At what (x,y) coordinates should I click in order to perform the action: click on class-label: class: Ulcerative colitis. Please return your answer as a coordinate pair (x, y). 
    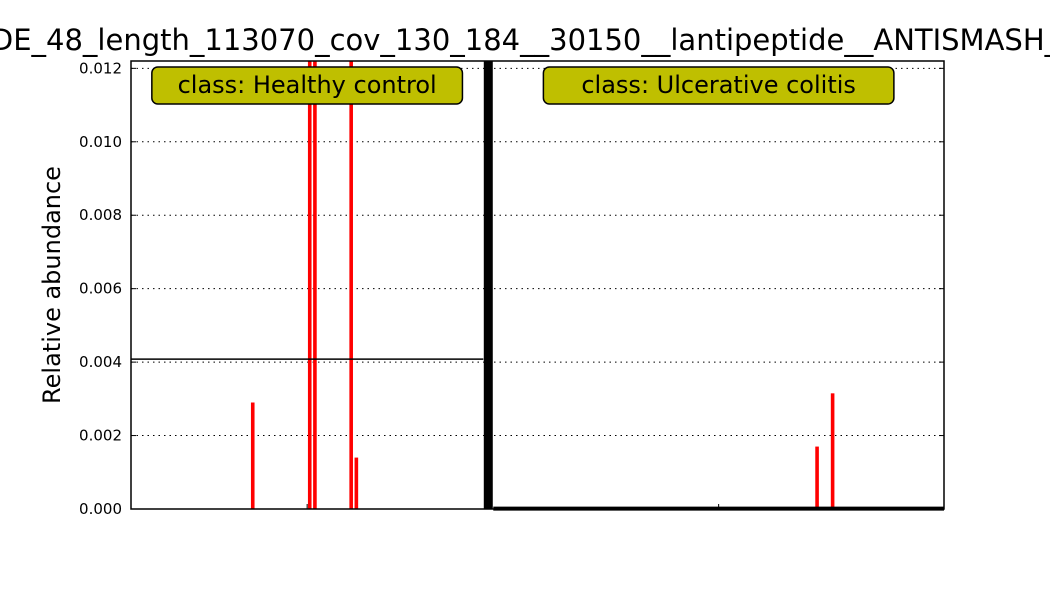
    Looking at the image, I should click on (718, 85).